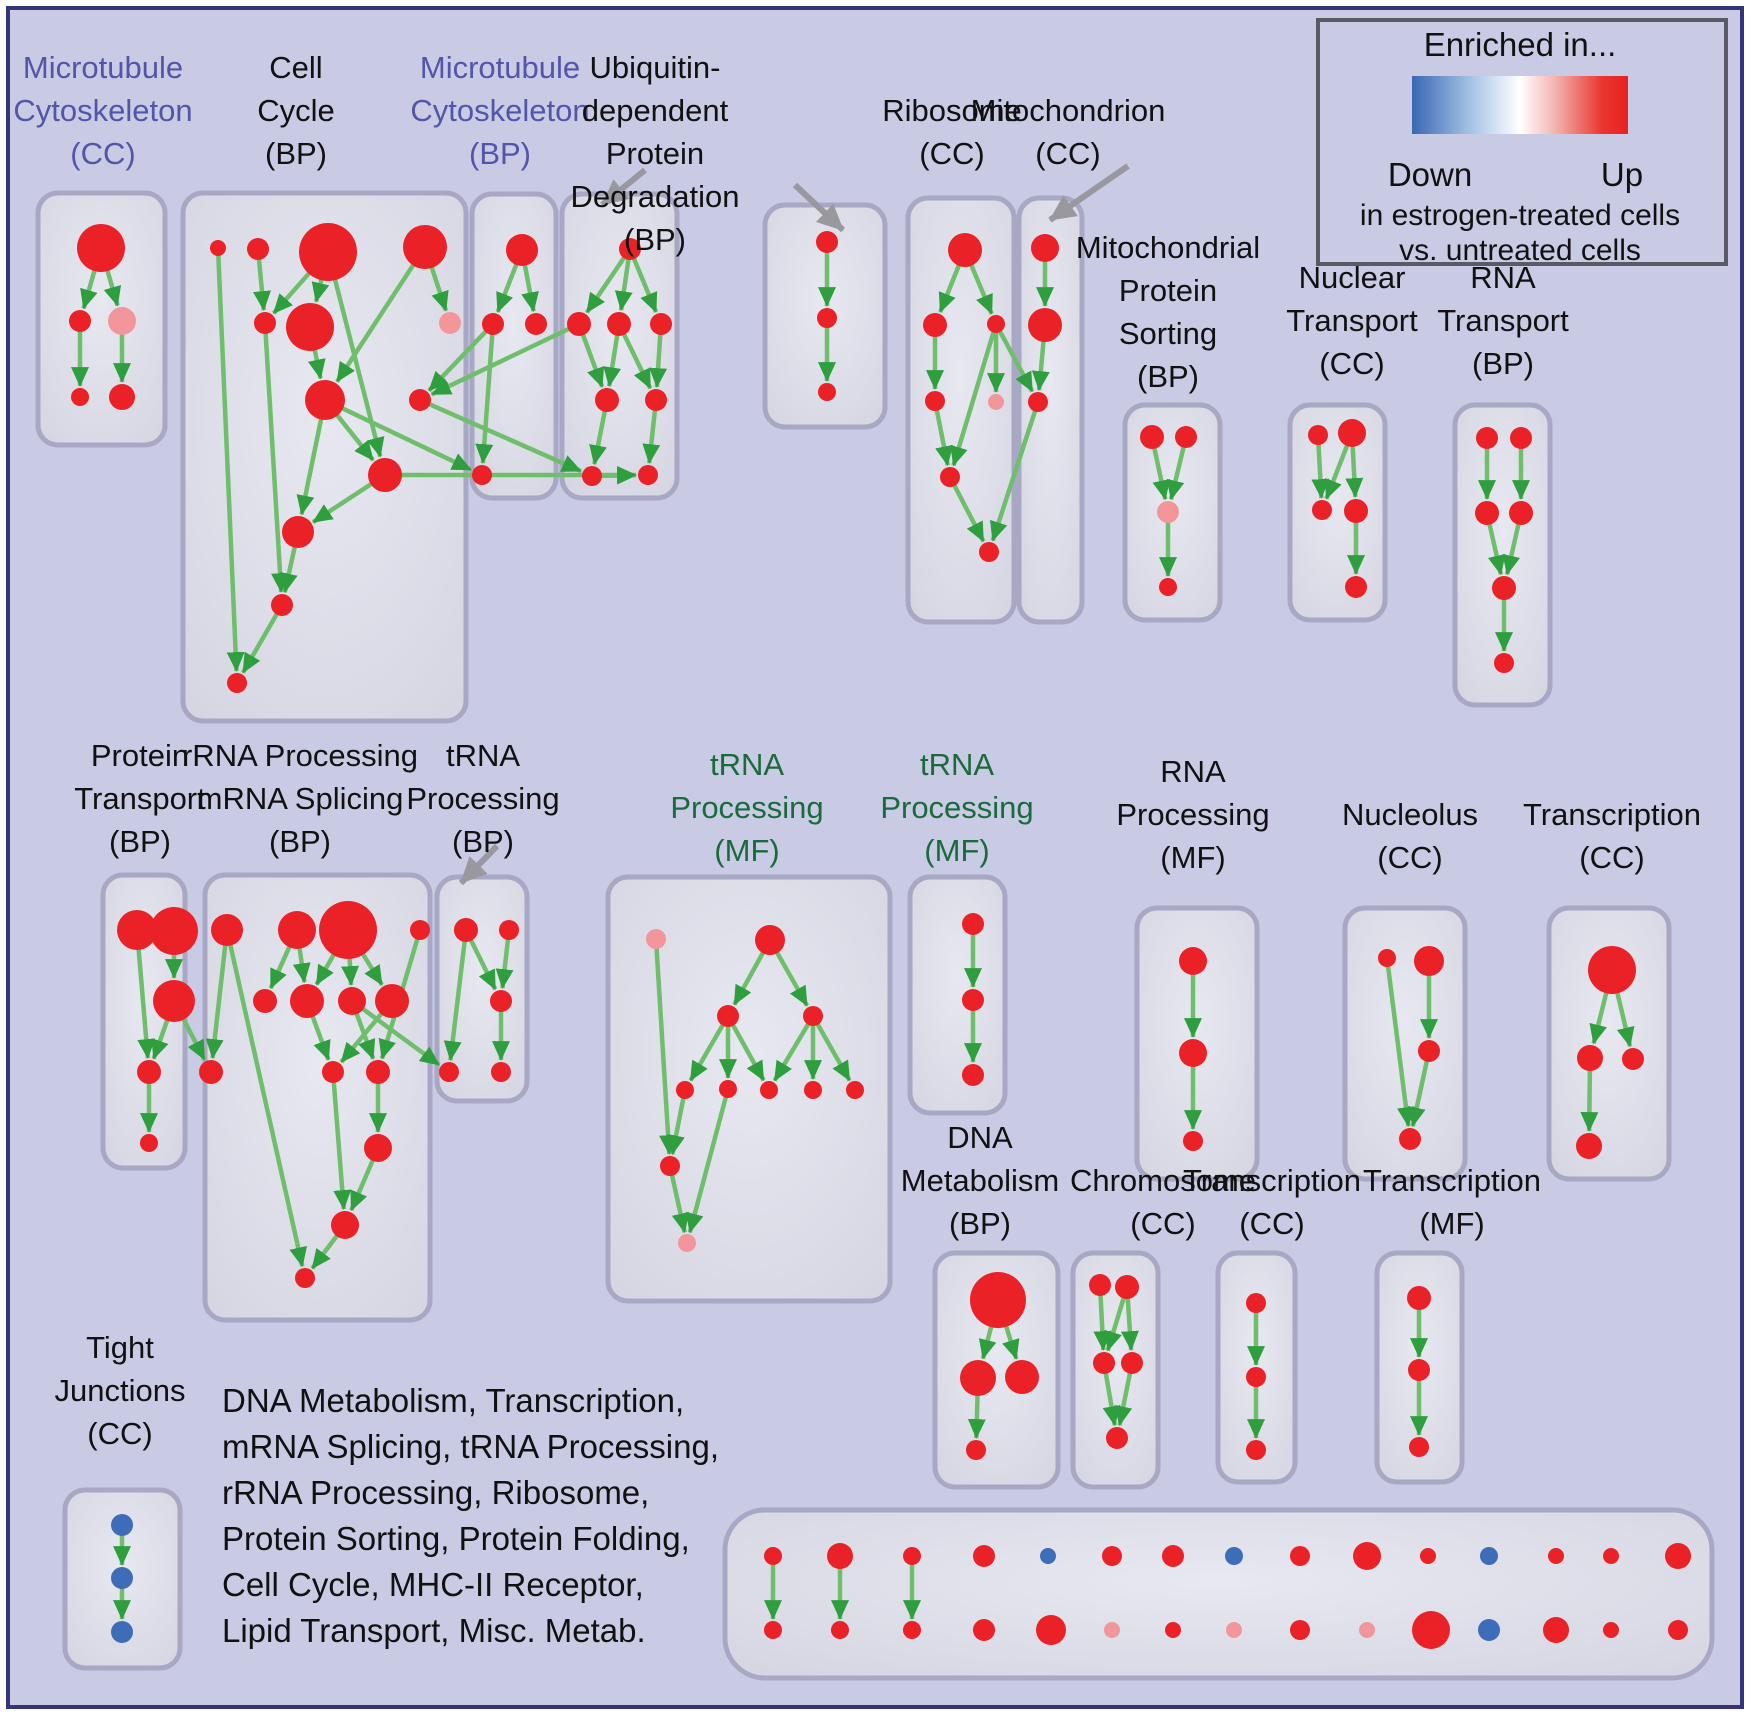  What do you see at coordinates (433, 1584) in the screenshot?
I see `figure-note-line: Cell Cycle, MHC-II Receptor,` at bounding box center [433, 1584].